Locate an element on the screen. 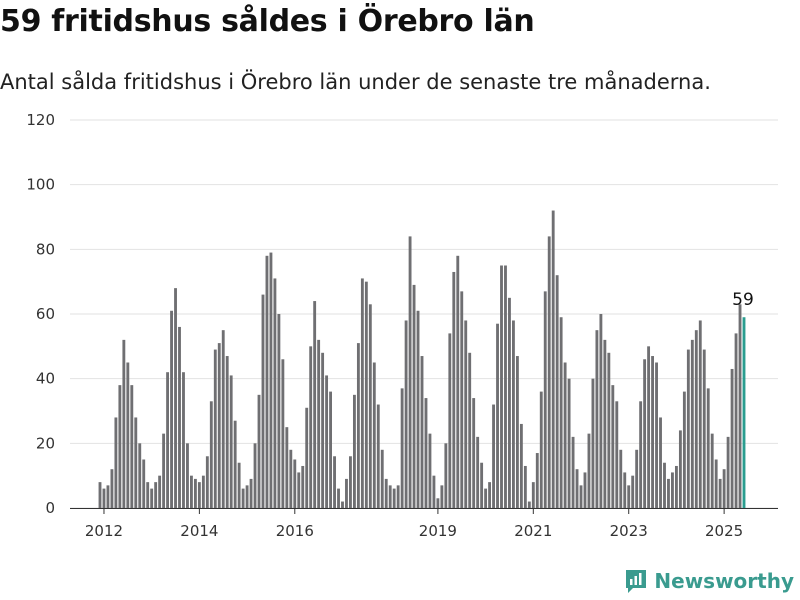 The image size is (800, 600). y-tick-label: 120 is located at coordinates (40, 120).